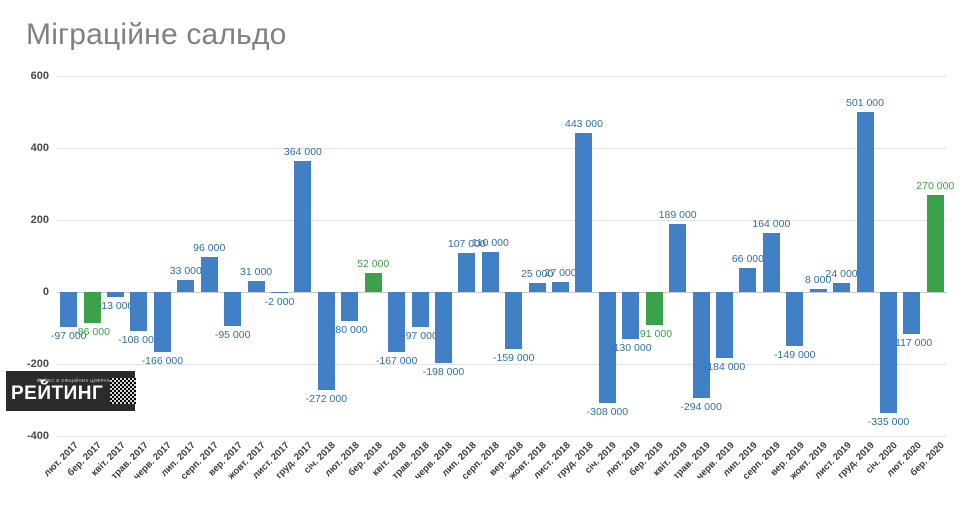 This screenshot has height=508, width=960. Describe the element at coordinates (373, 264) in the screenshot. I see `bar-value-label: 52 000` at that location.